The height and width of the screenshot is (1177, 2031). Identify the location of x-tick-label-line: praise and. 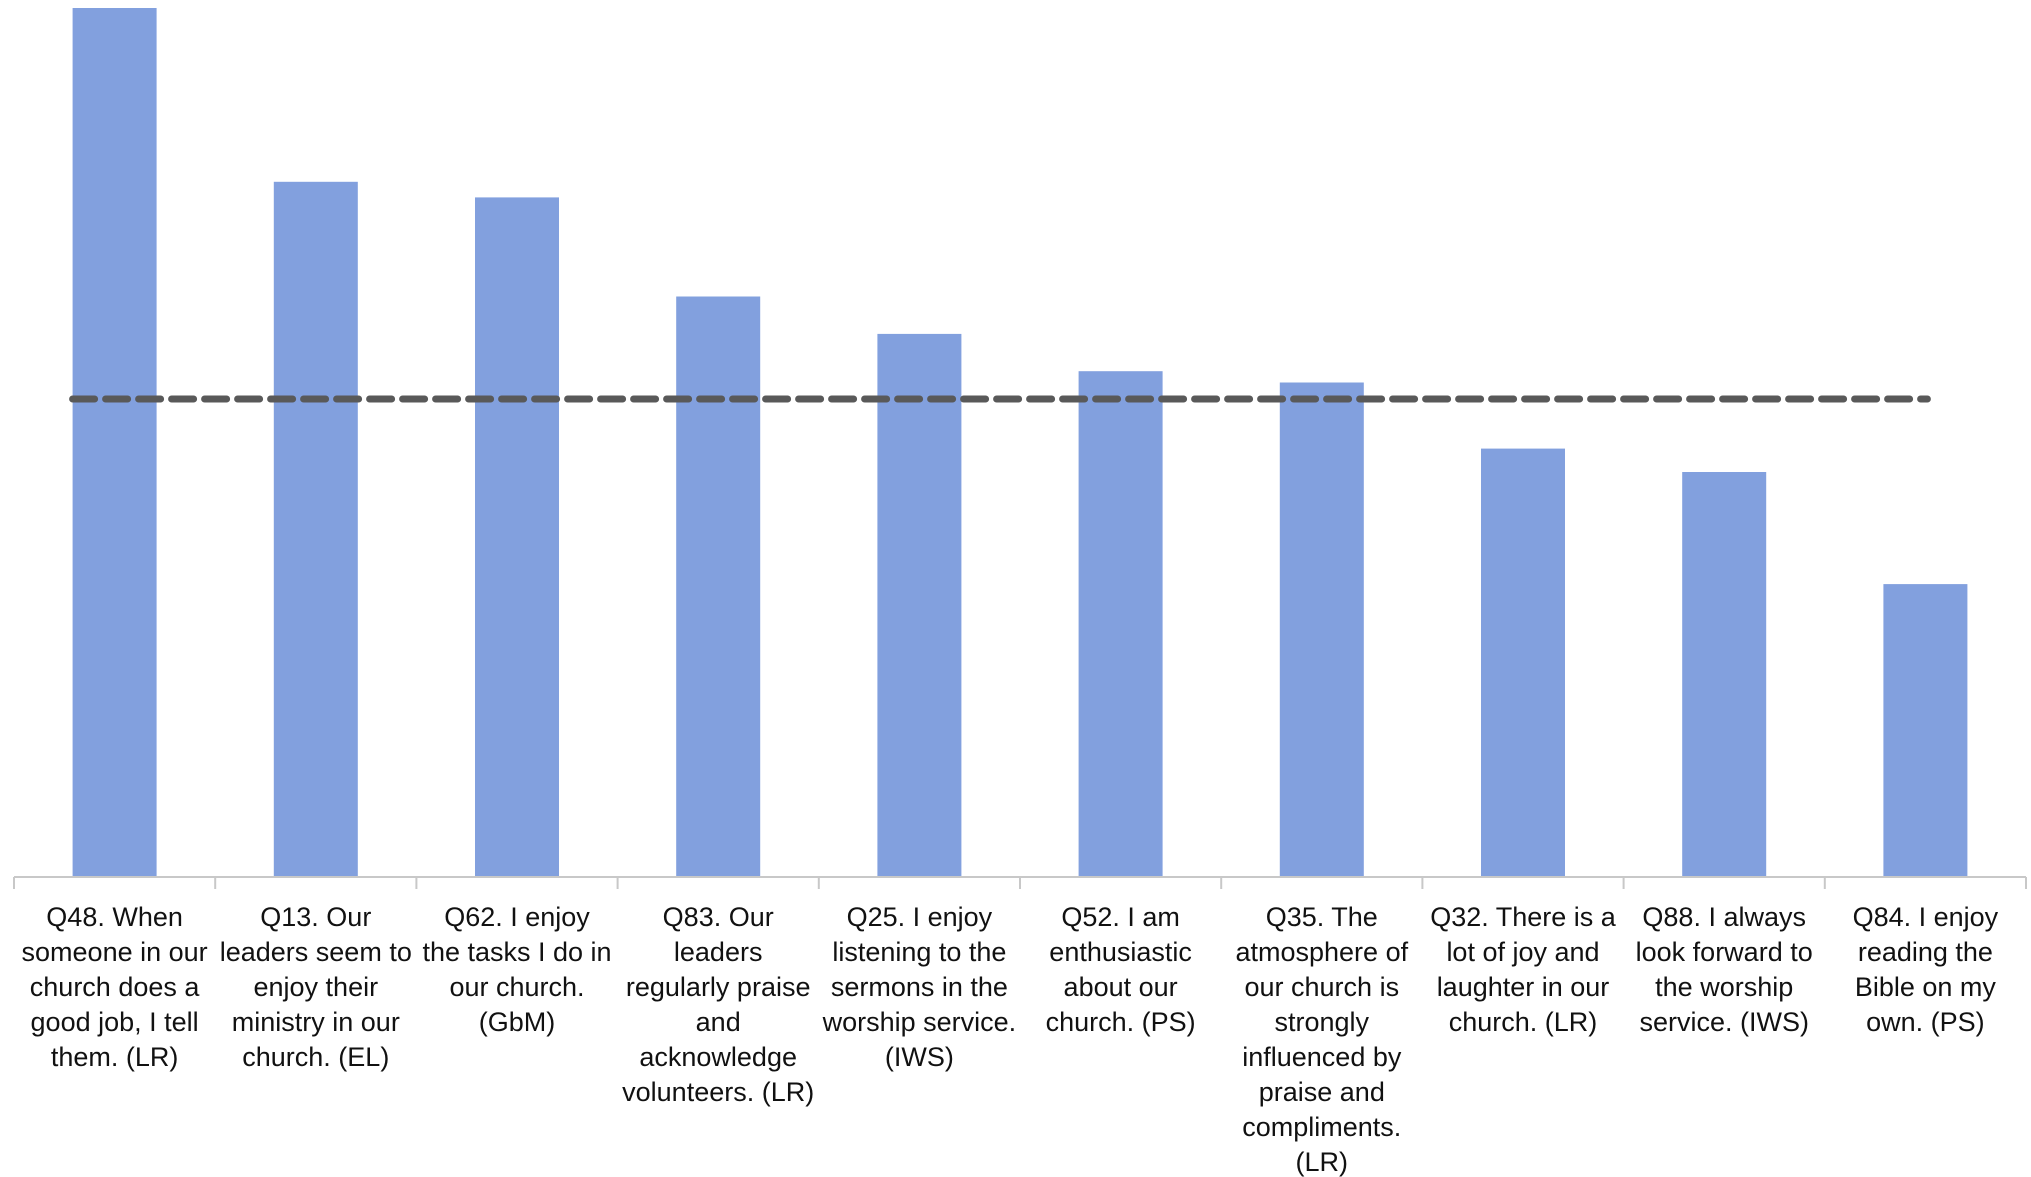
(1322, 1092).